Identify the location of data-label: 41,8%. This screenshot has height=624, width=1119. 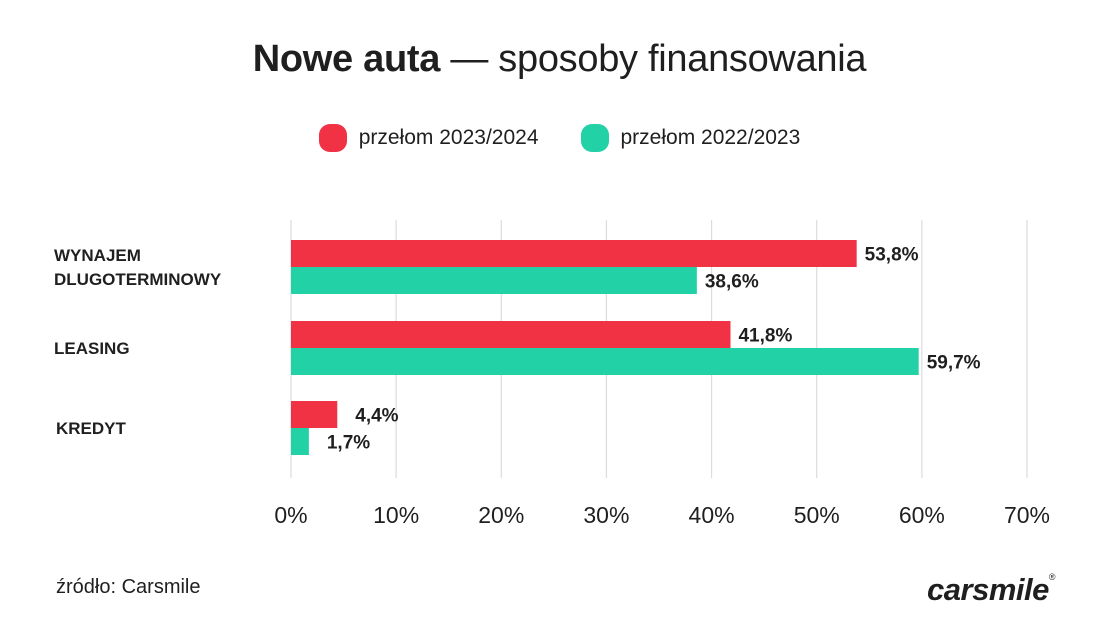
(765, 336).